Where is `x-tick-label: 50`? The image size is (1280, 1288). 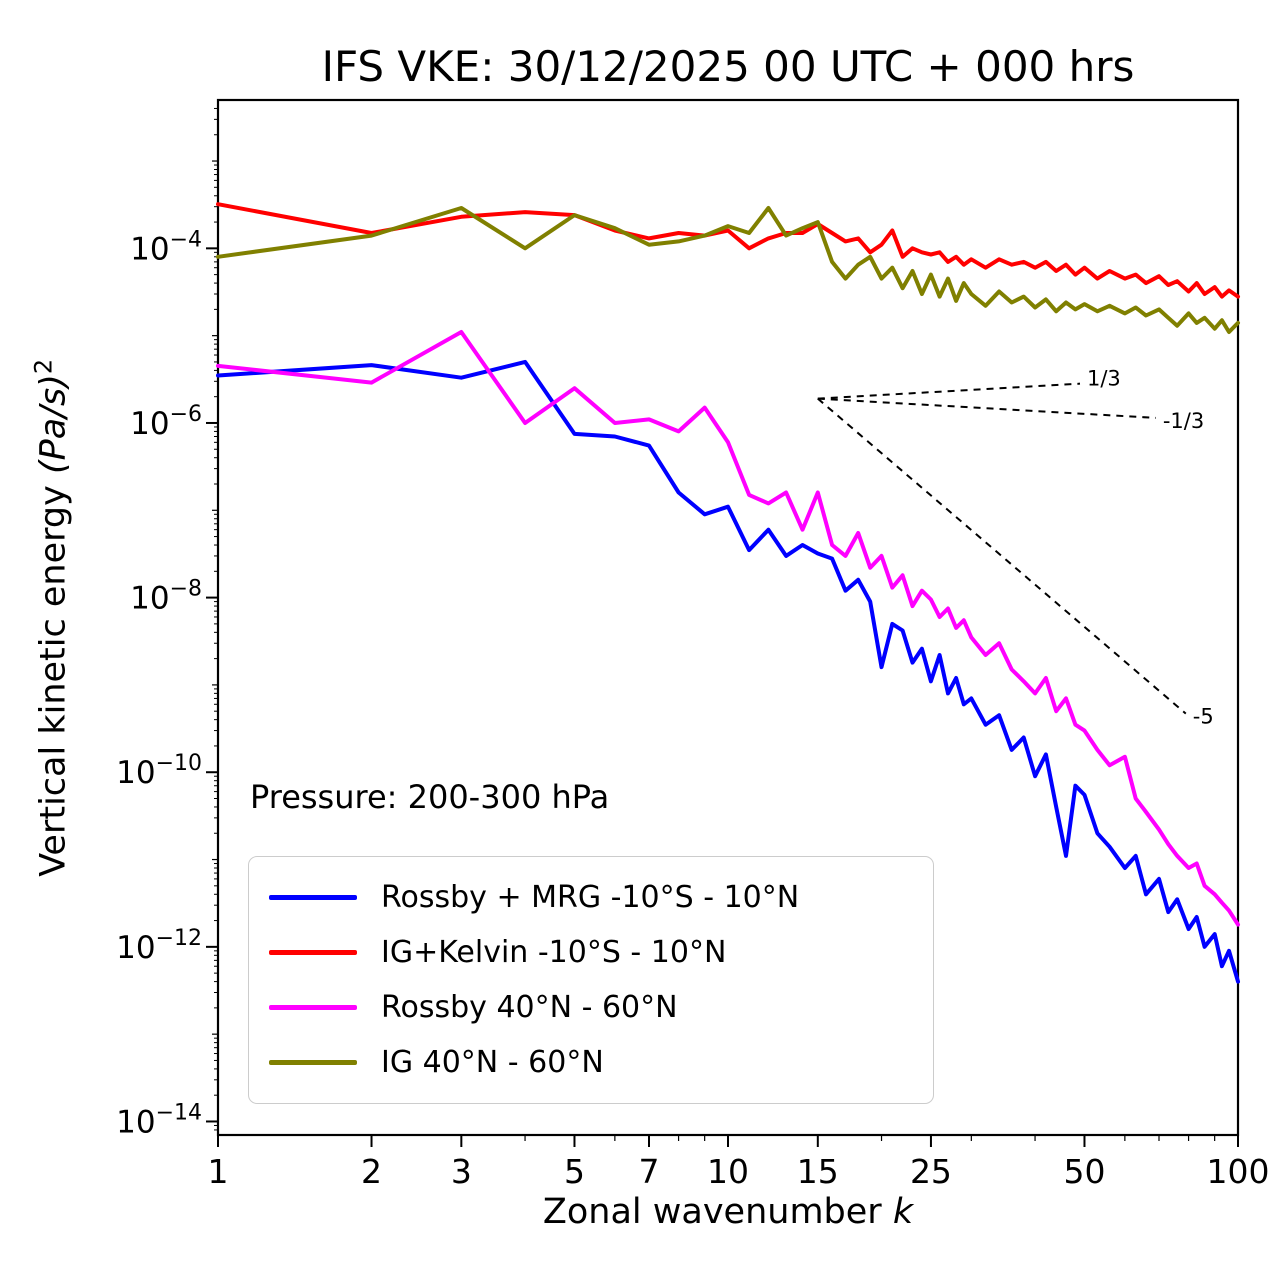 x-tick-label: 50 is located at coordinates (1084, 1171).